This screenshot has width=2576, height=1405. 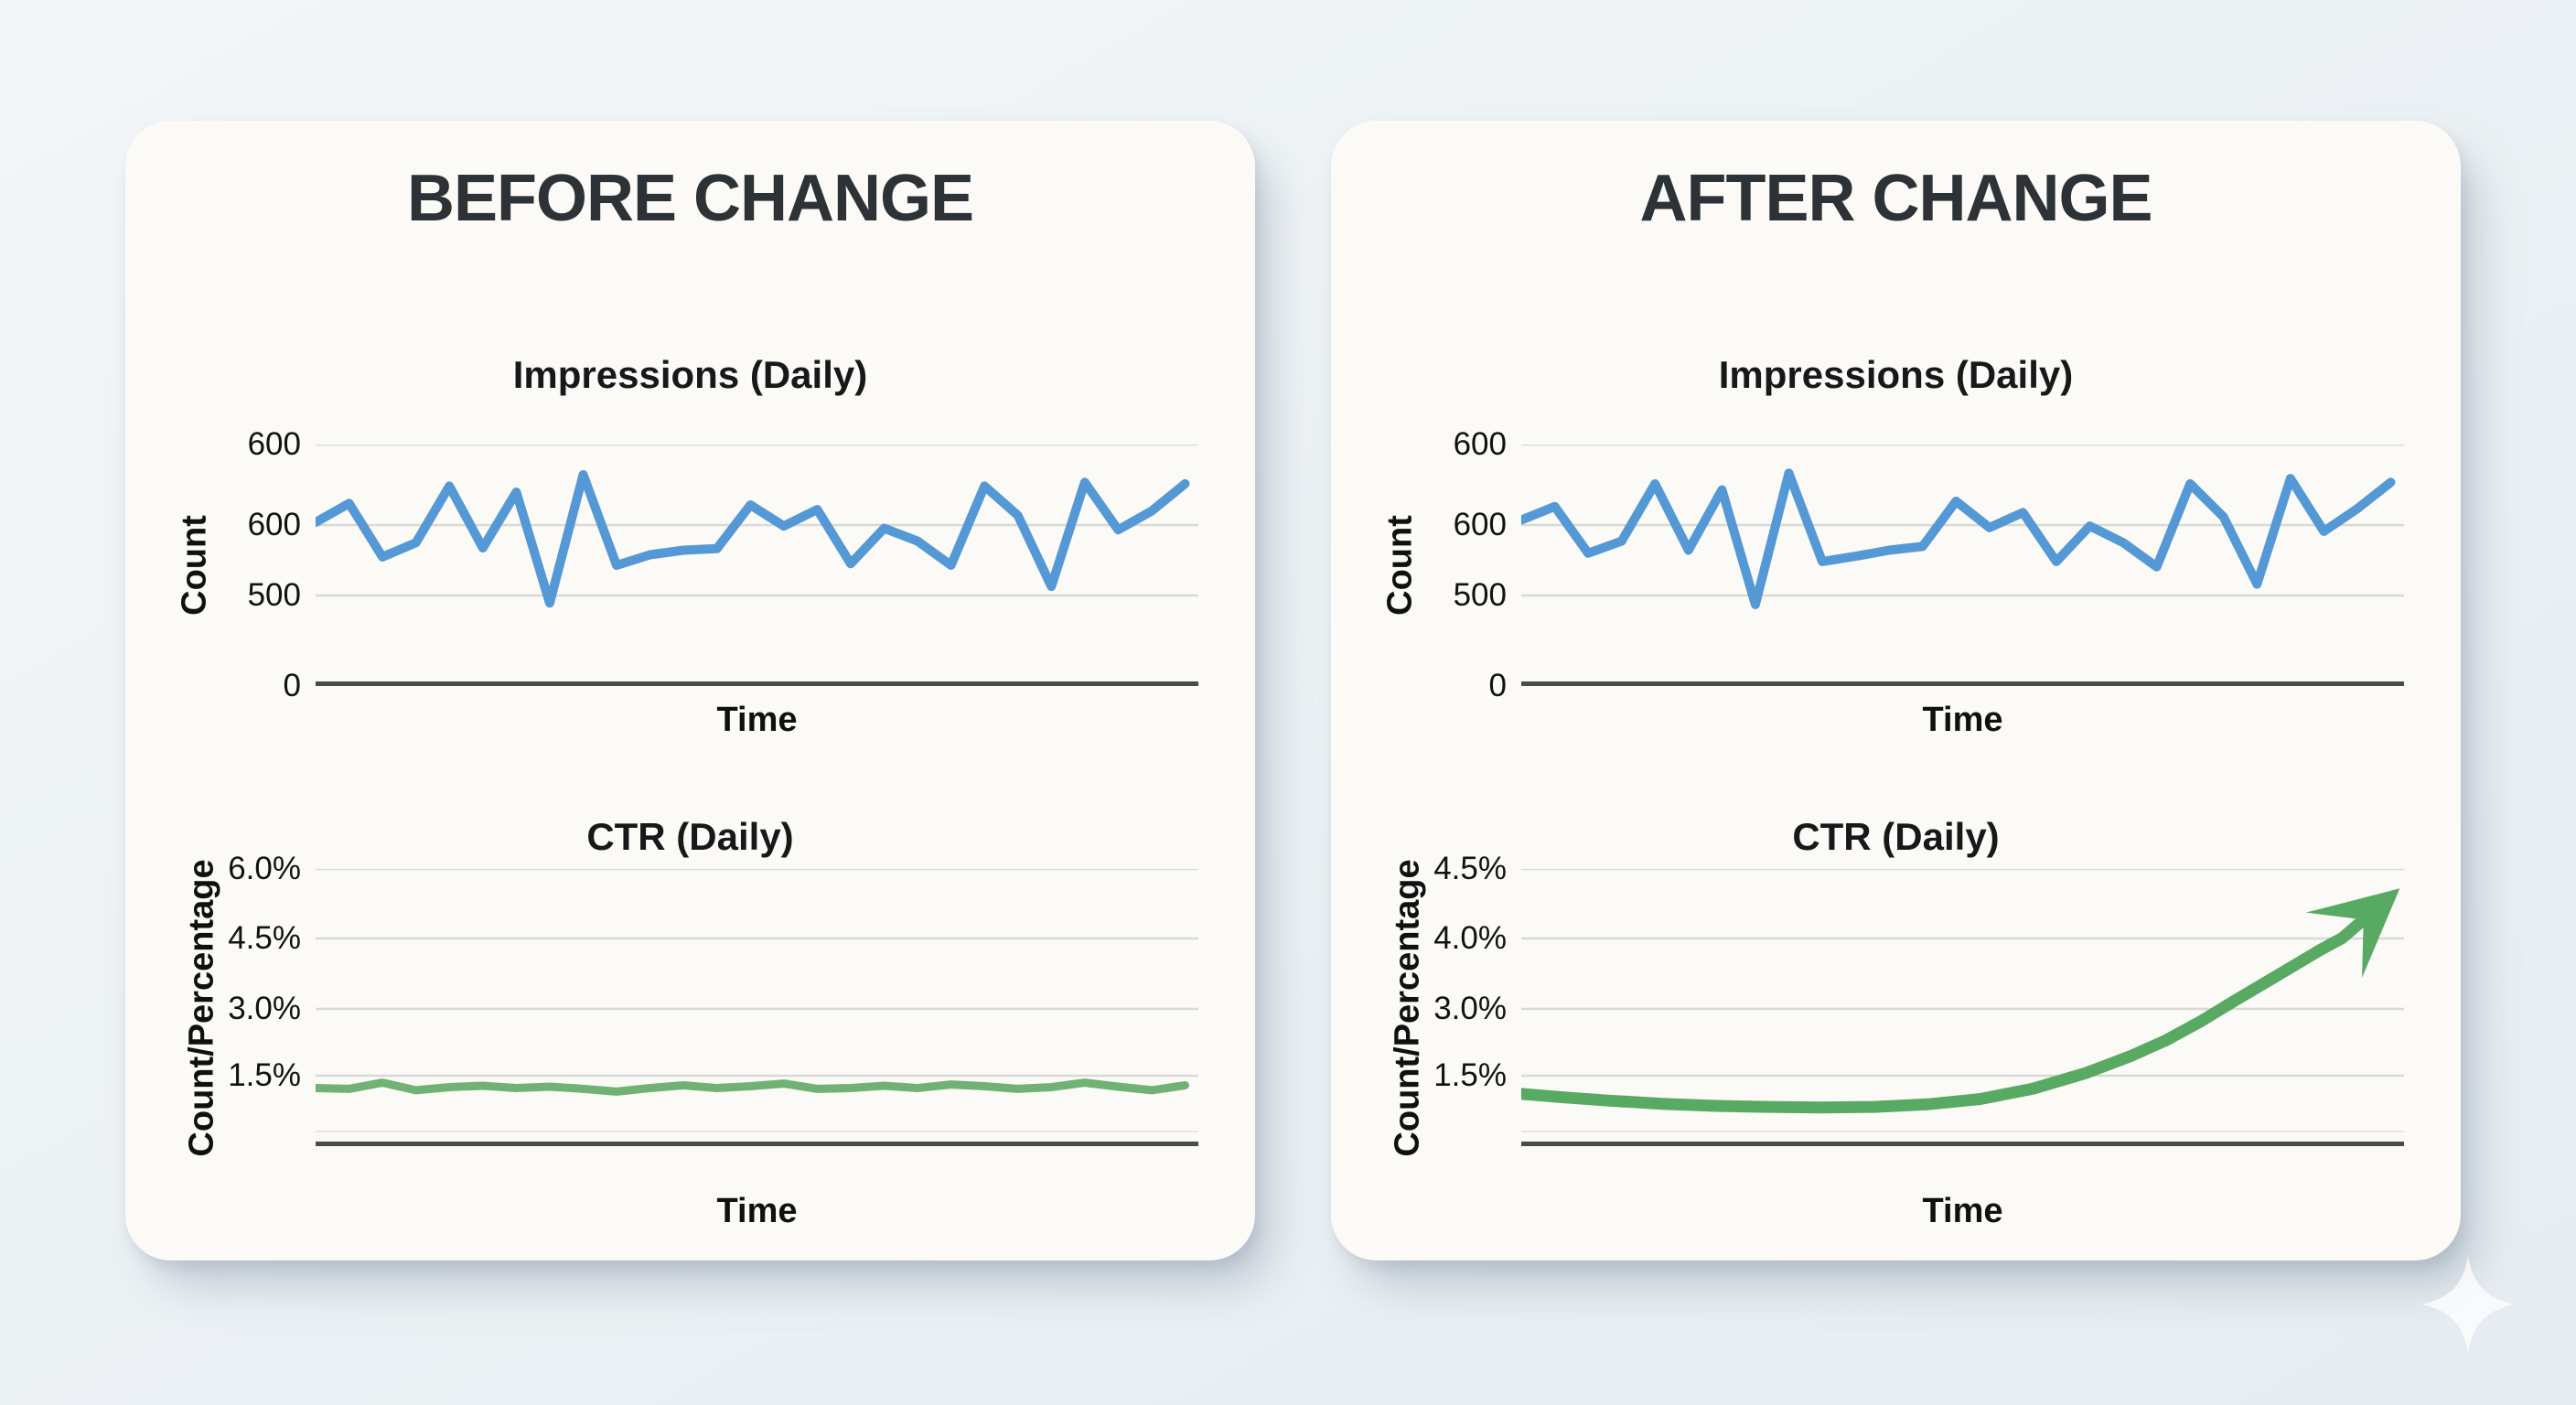 What do you see at coordinates (757, 1007) in the screenshot?
I see `ctr-line-plot` at bounding box center [757, 1007].